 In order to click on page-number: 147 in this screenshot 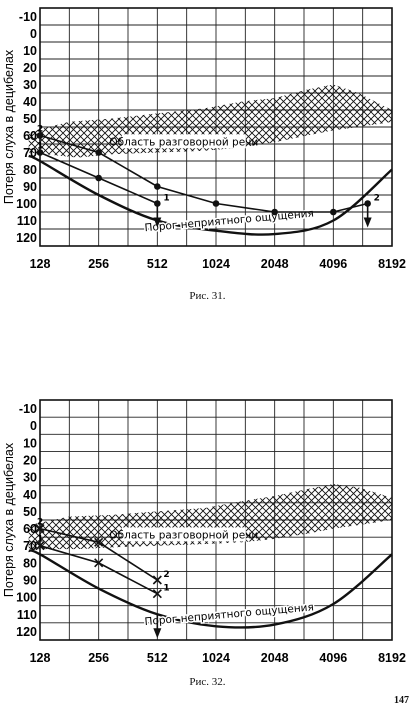, I will do `click(401, 700)`.